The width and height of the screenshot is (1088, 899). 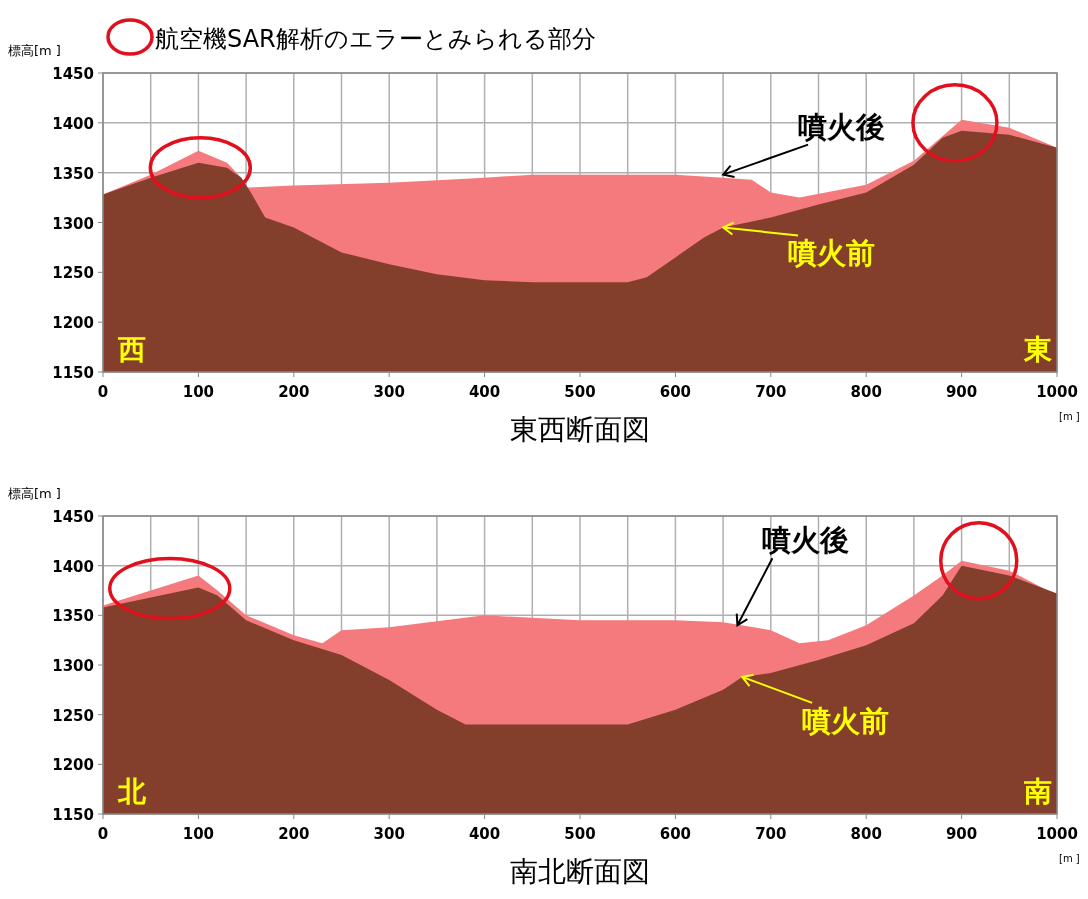 I want to click on x-axis-title: 南北断面図, so click(x=580, y=871).